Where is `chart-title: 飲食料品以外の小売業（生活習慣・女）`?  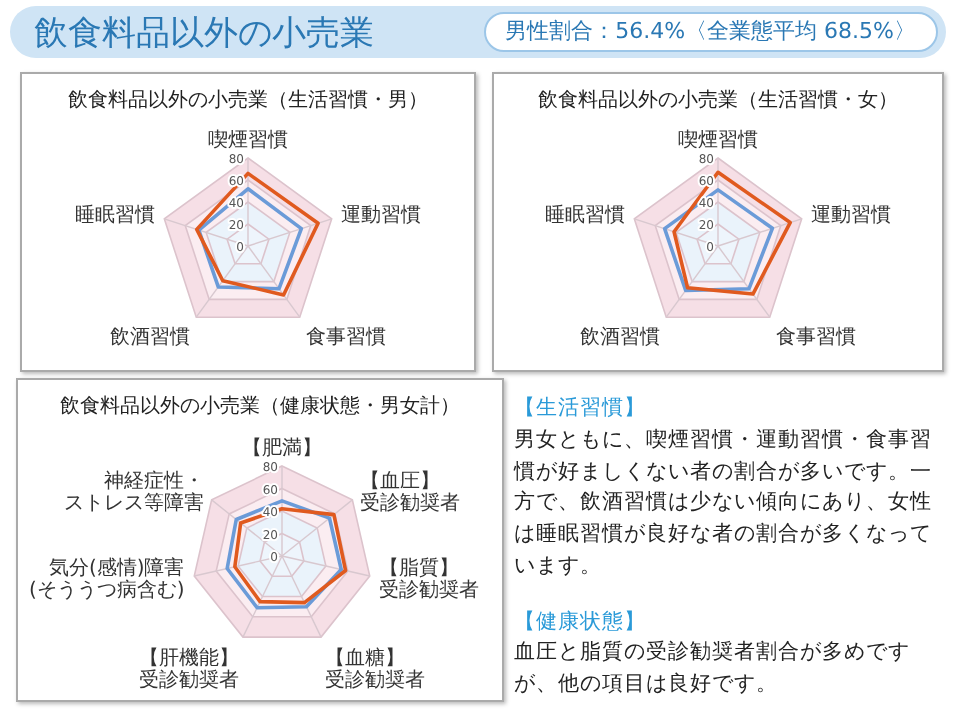
chart-title: 飲食料品以外の小売業（生活習慣・女） is located at coordinates (718, 100).